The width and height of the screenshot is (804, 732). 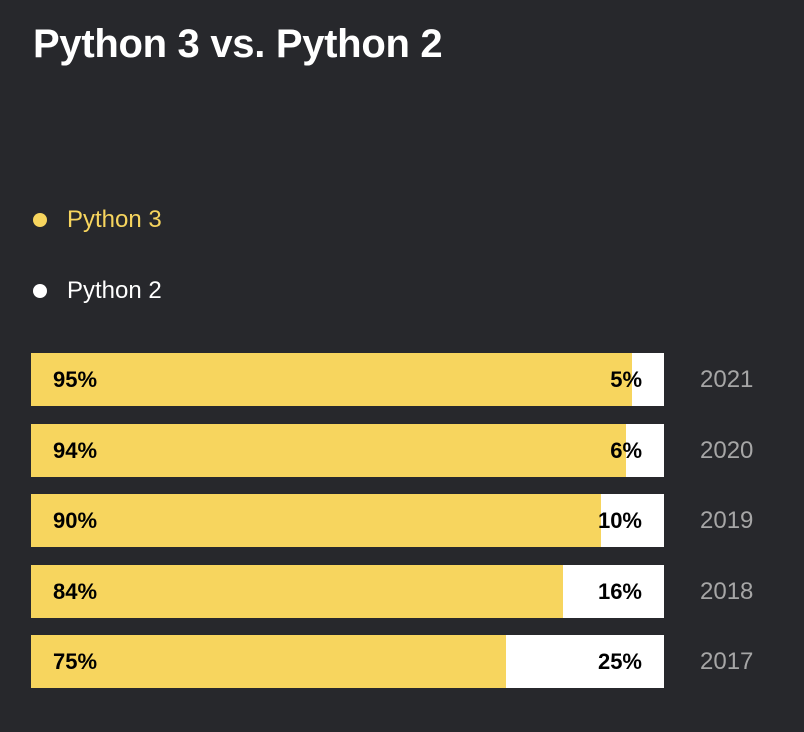 I want to click on data-label-python2-2020: 6%, so click(x=626, y=450).